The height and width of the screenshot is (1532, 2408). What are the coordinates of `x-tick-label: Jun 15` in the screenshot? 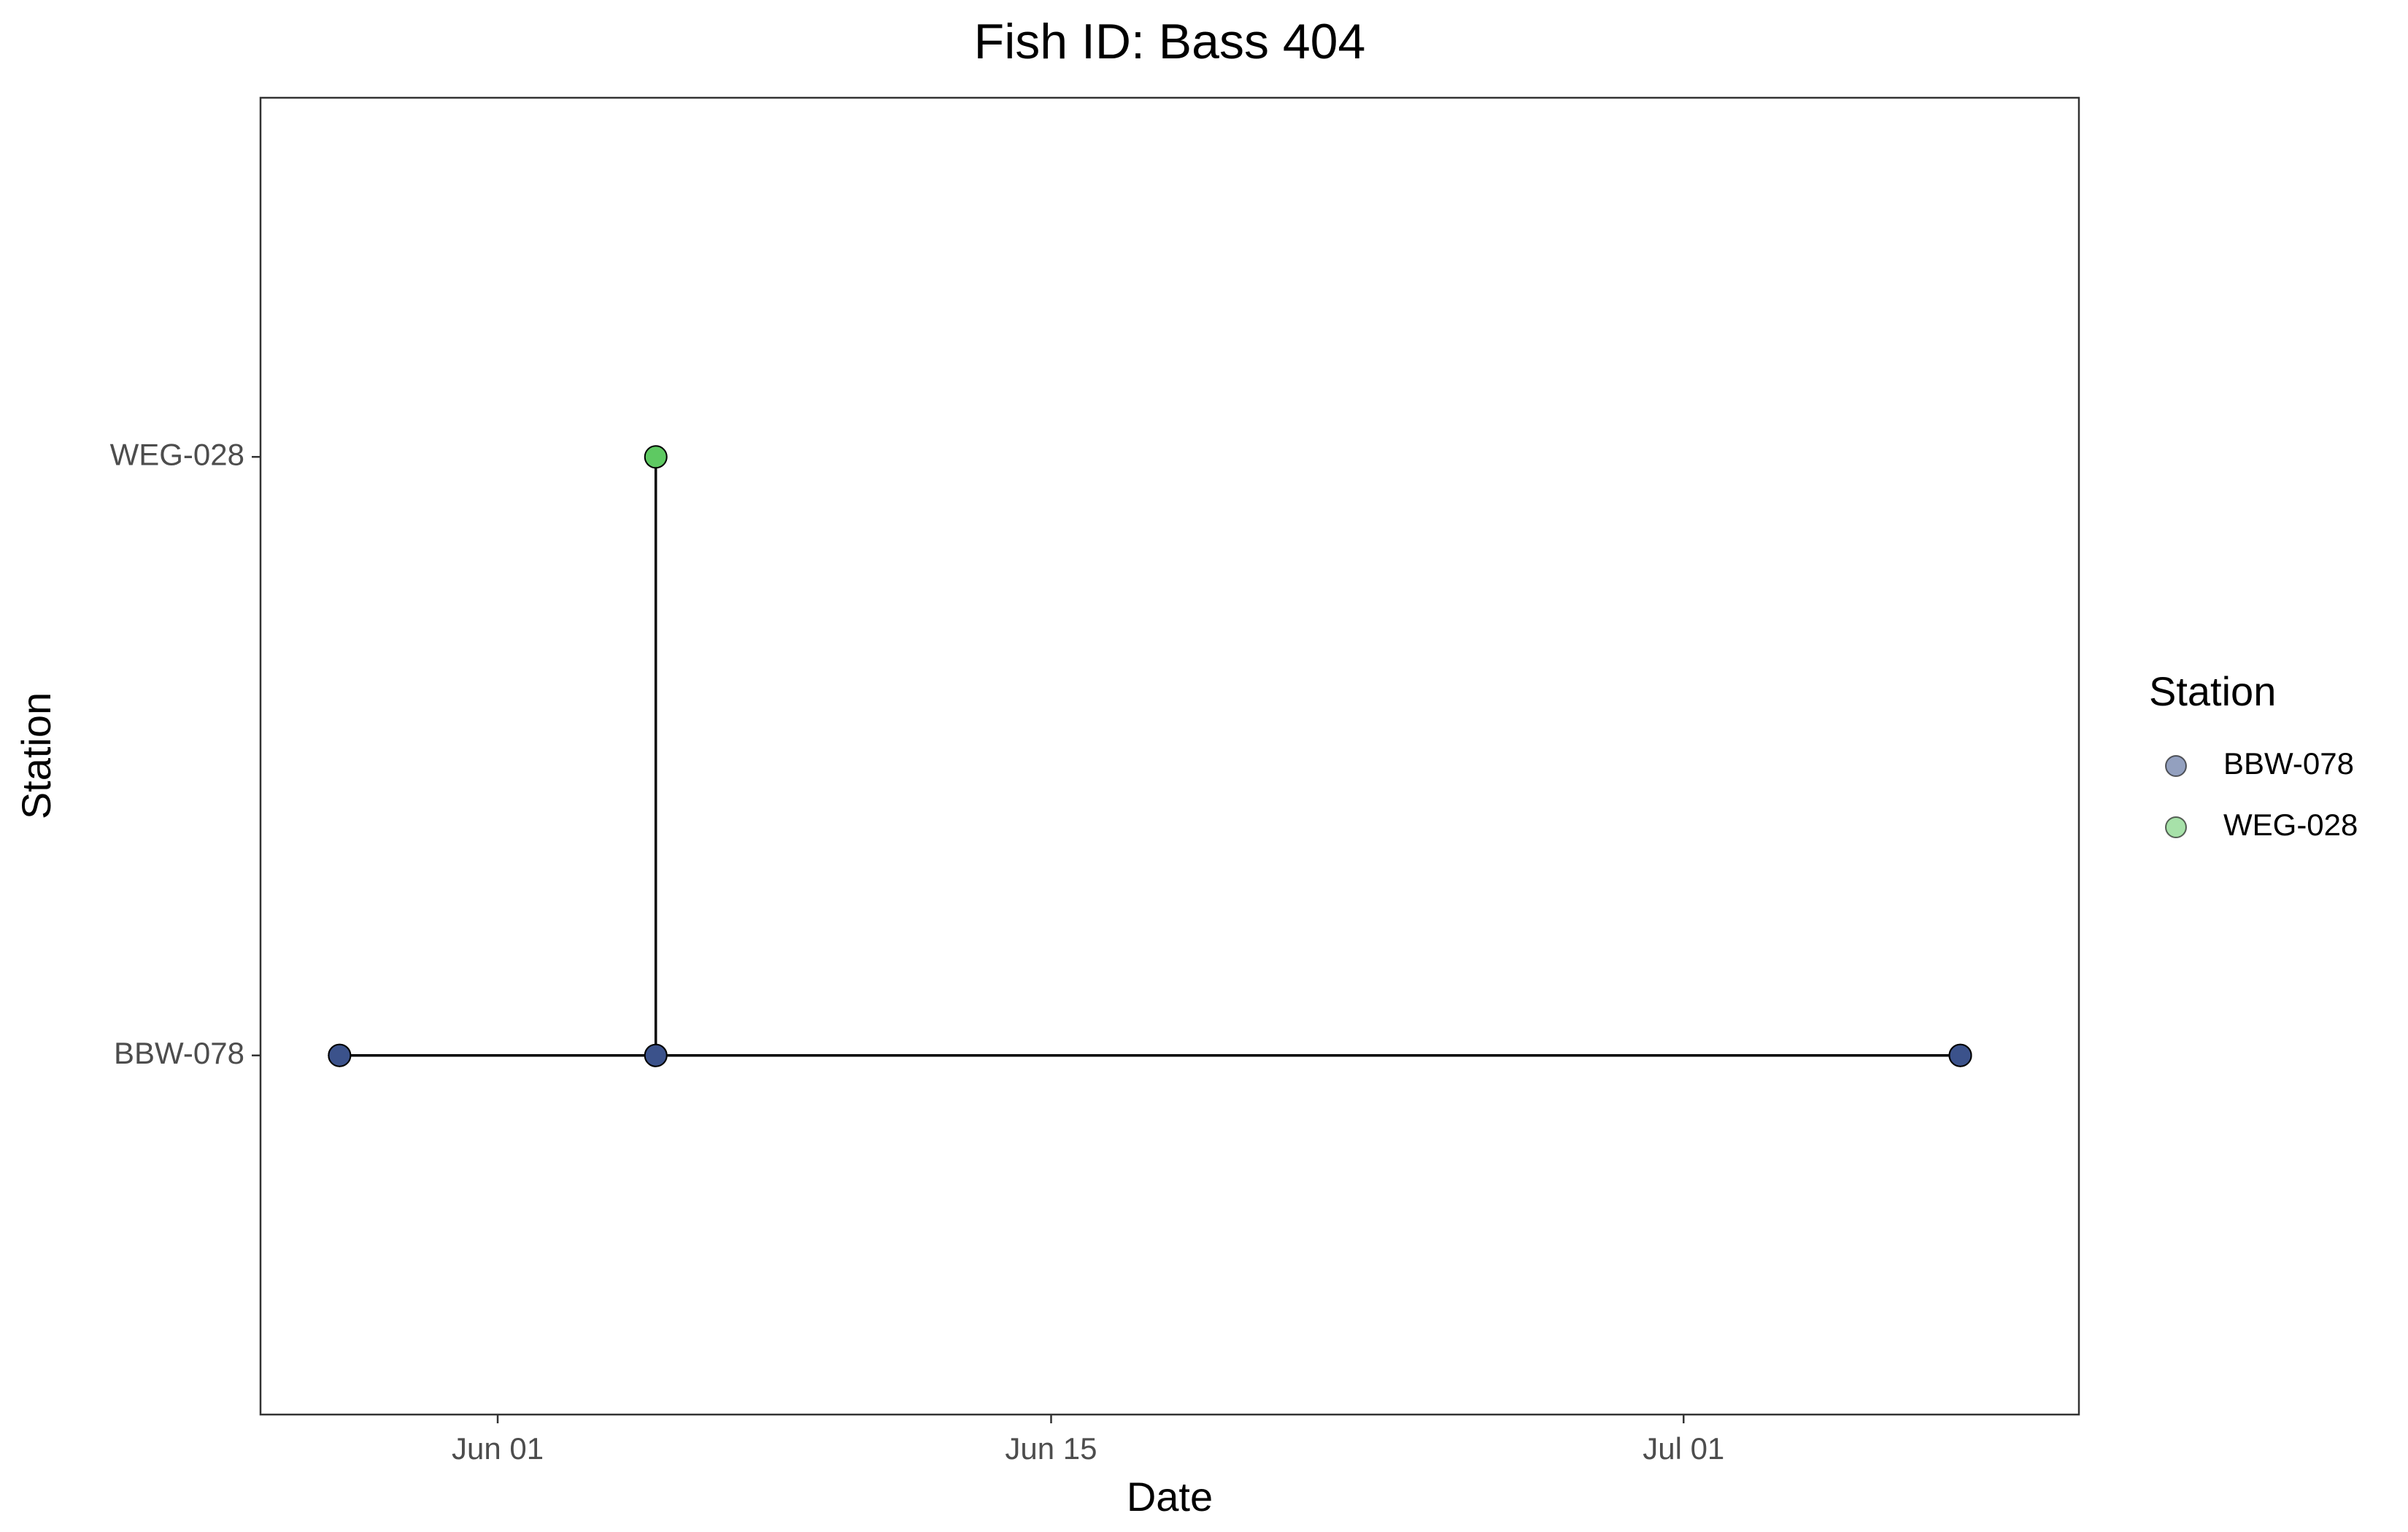 It's located at (1051, 1449).